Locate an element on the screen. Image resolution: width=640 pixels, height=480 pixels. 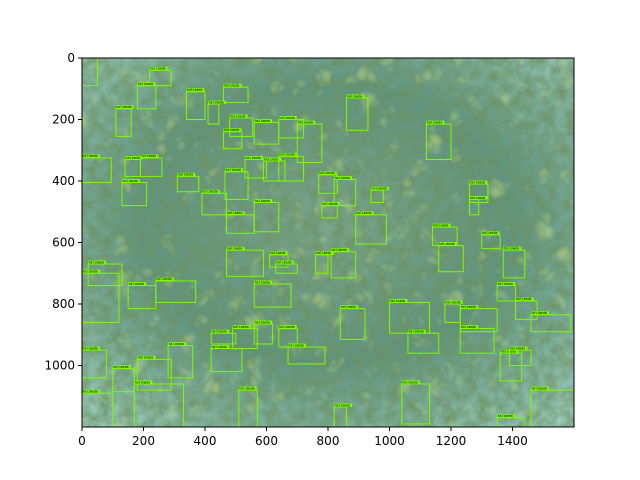
x-tick-label: 1000 is located at coordinates (389, 441).